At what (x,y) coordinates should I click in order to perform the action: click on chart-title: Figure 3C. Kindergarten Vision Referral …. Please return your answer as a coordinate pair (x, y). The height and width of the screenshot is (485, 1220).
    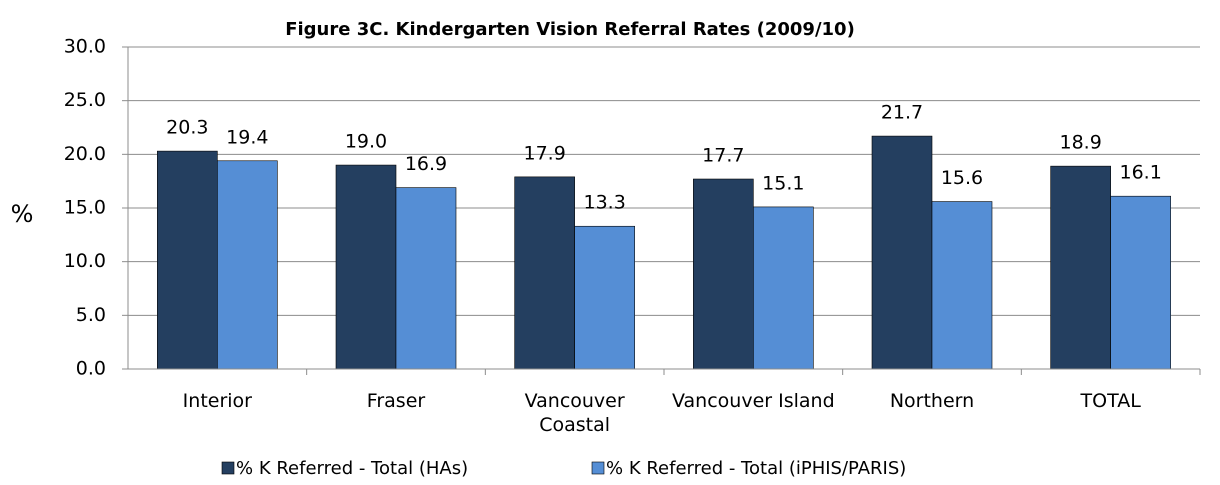
    Looking at the image, I should click on (570, 29).